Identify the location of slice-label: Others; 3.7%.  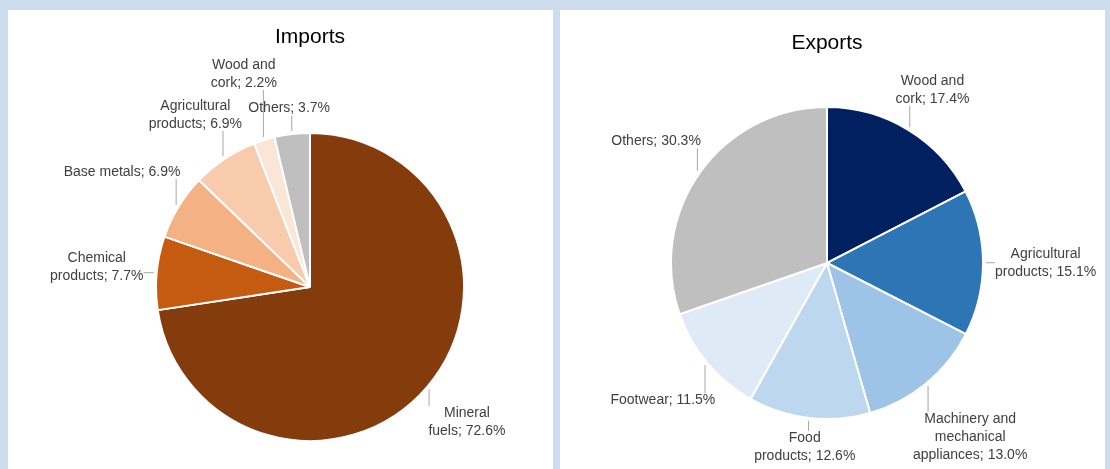
(289, 107).